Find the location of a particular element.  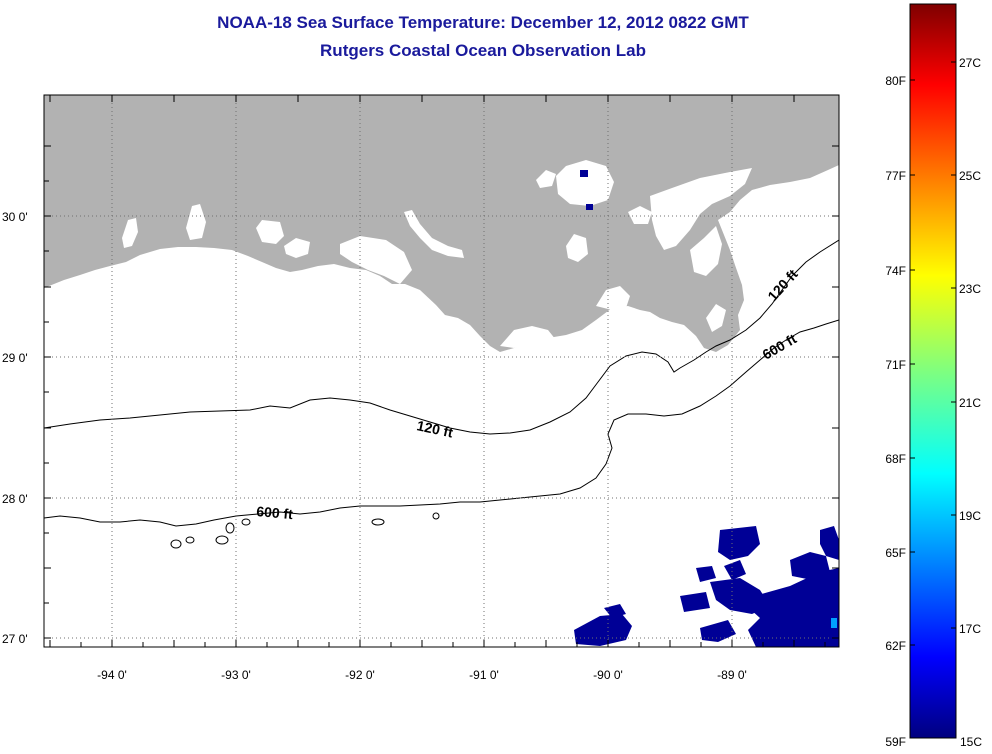

contour-label-600ft-west: 600 ft is located at coordinates (275, 512).